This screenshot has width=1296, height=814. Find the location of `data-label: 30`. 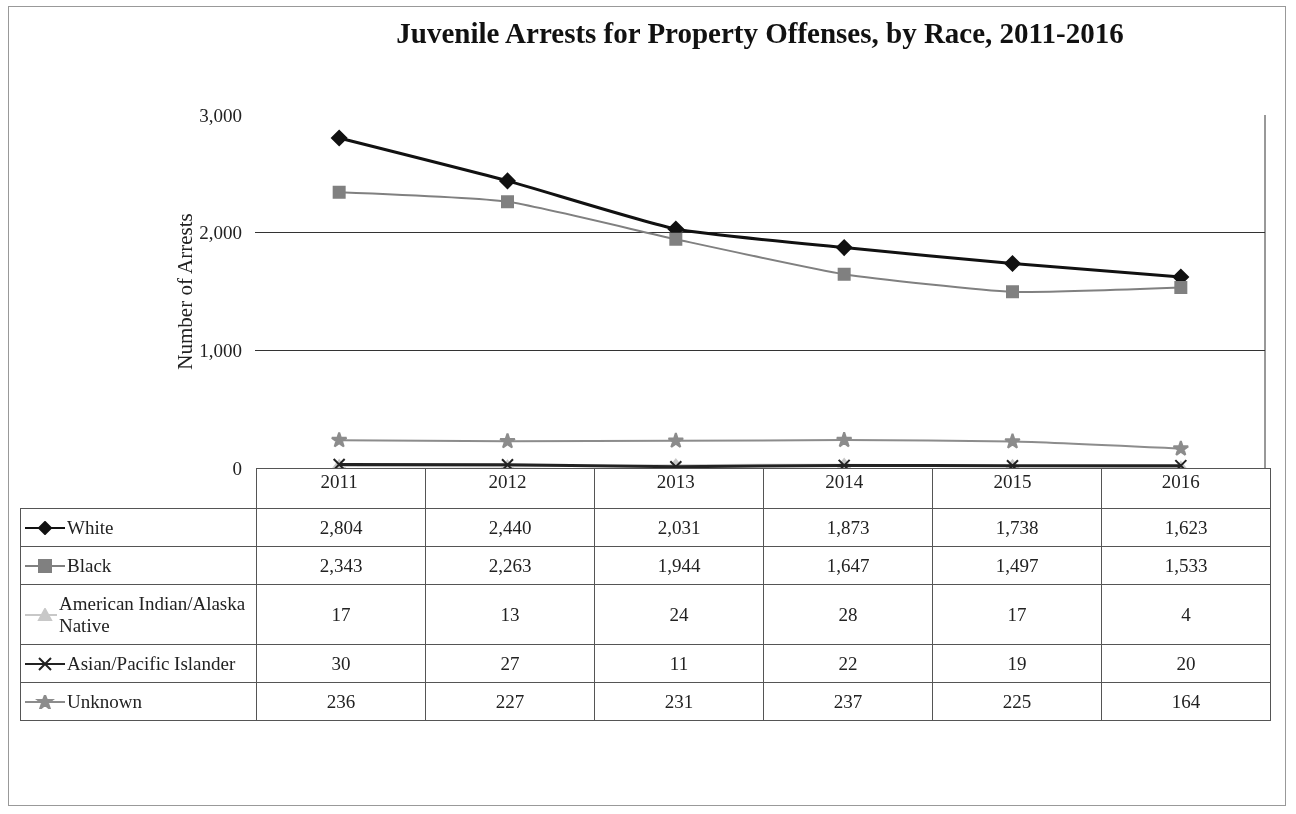

data-label: 30 is located at coordinates (341, 663).